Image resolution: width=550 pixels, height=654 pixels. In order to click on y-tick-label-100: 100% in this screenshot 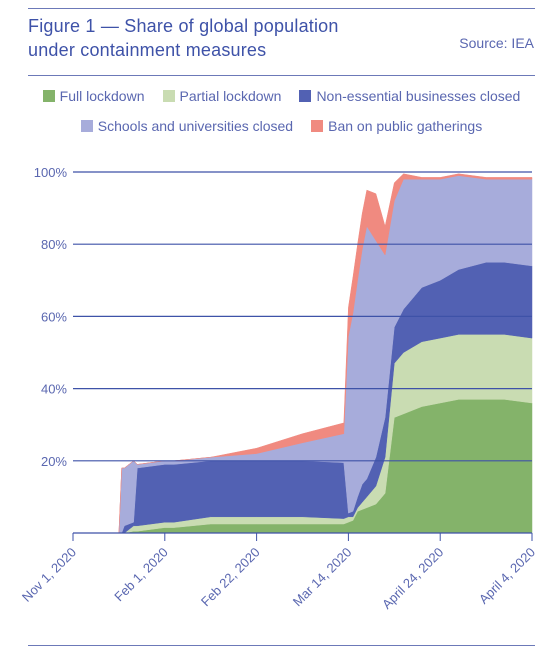, I will do `click(51, 172)`.